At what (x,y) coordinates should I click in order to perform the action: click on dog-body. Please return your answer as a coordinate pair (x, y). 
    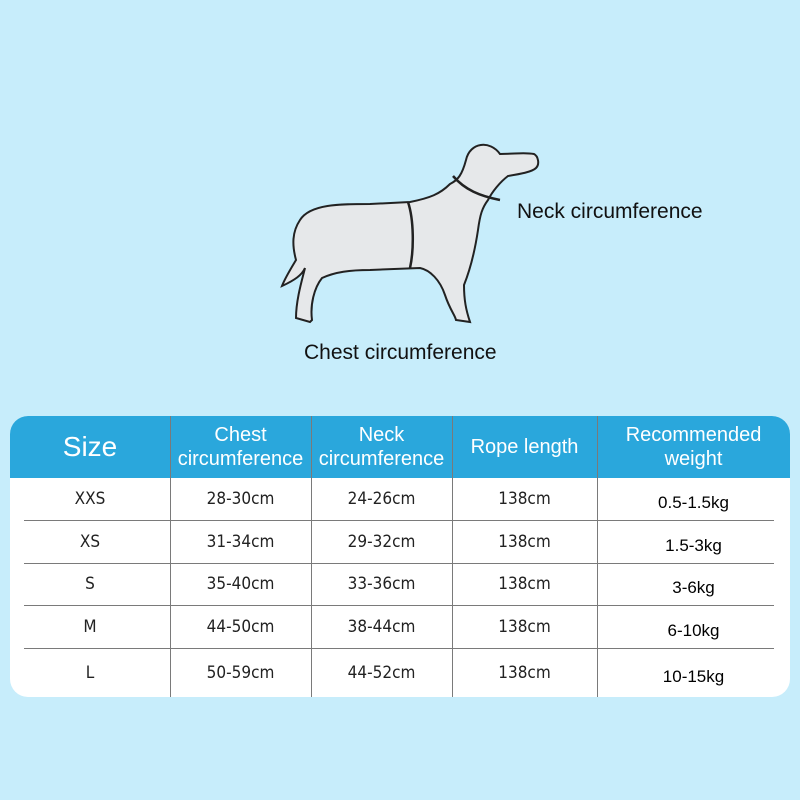
    Looking at the image, I should click on (410, 234).